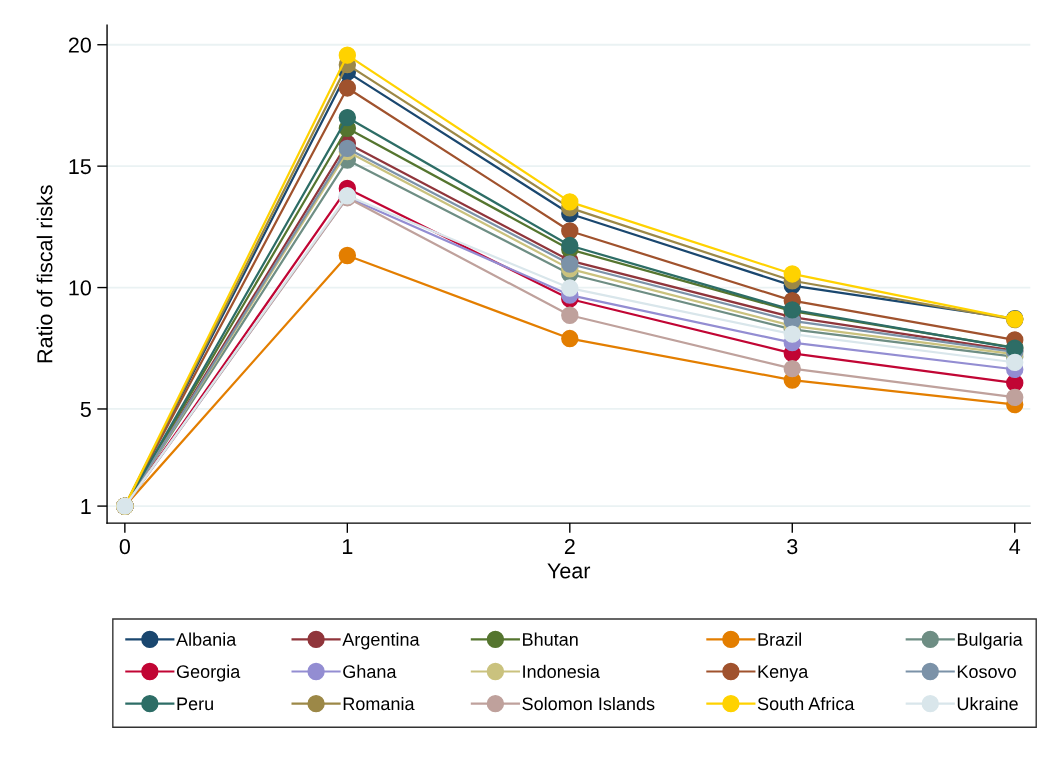 This screenshot has width=1060, height=767. I want to click on legend-label: Bulgaria, so click(990, 641).